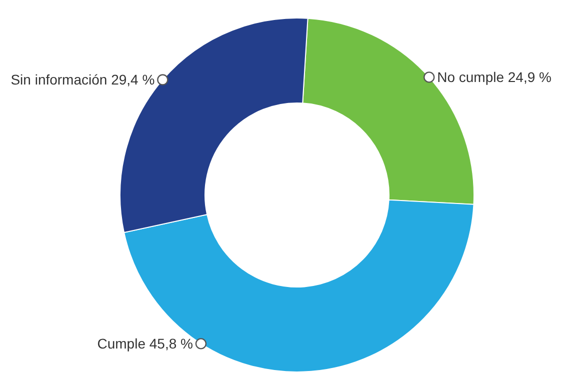  Describe the element at coordinates (494, 77) in the screenshot. I see `slice-label: No cumple 24,9 %` at that location.